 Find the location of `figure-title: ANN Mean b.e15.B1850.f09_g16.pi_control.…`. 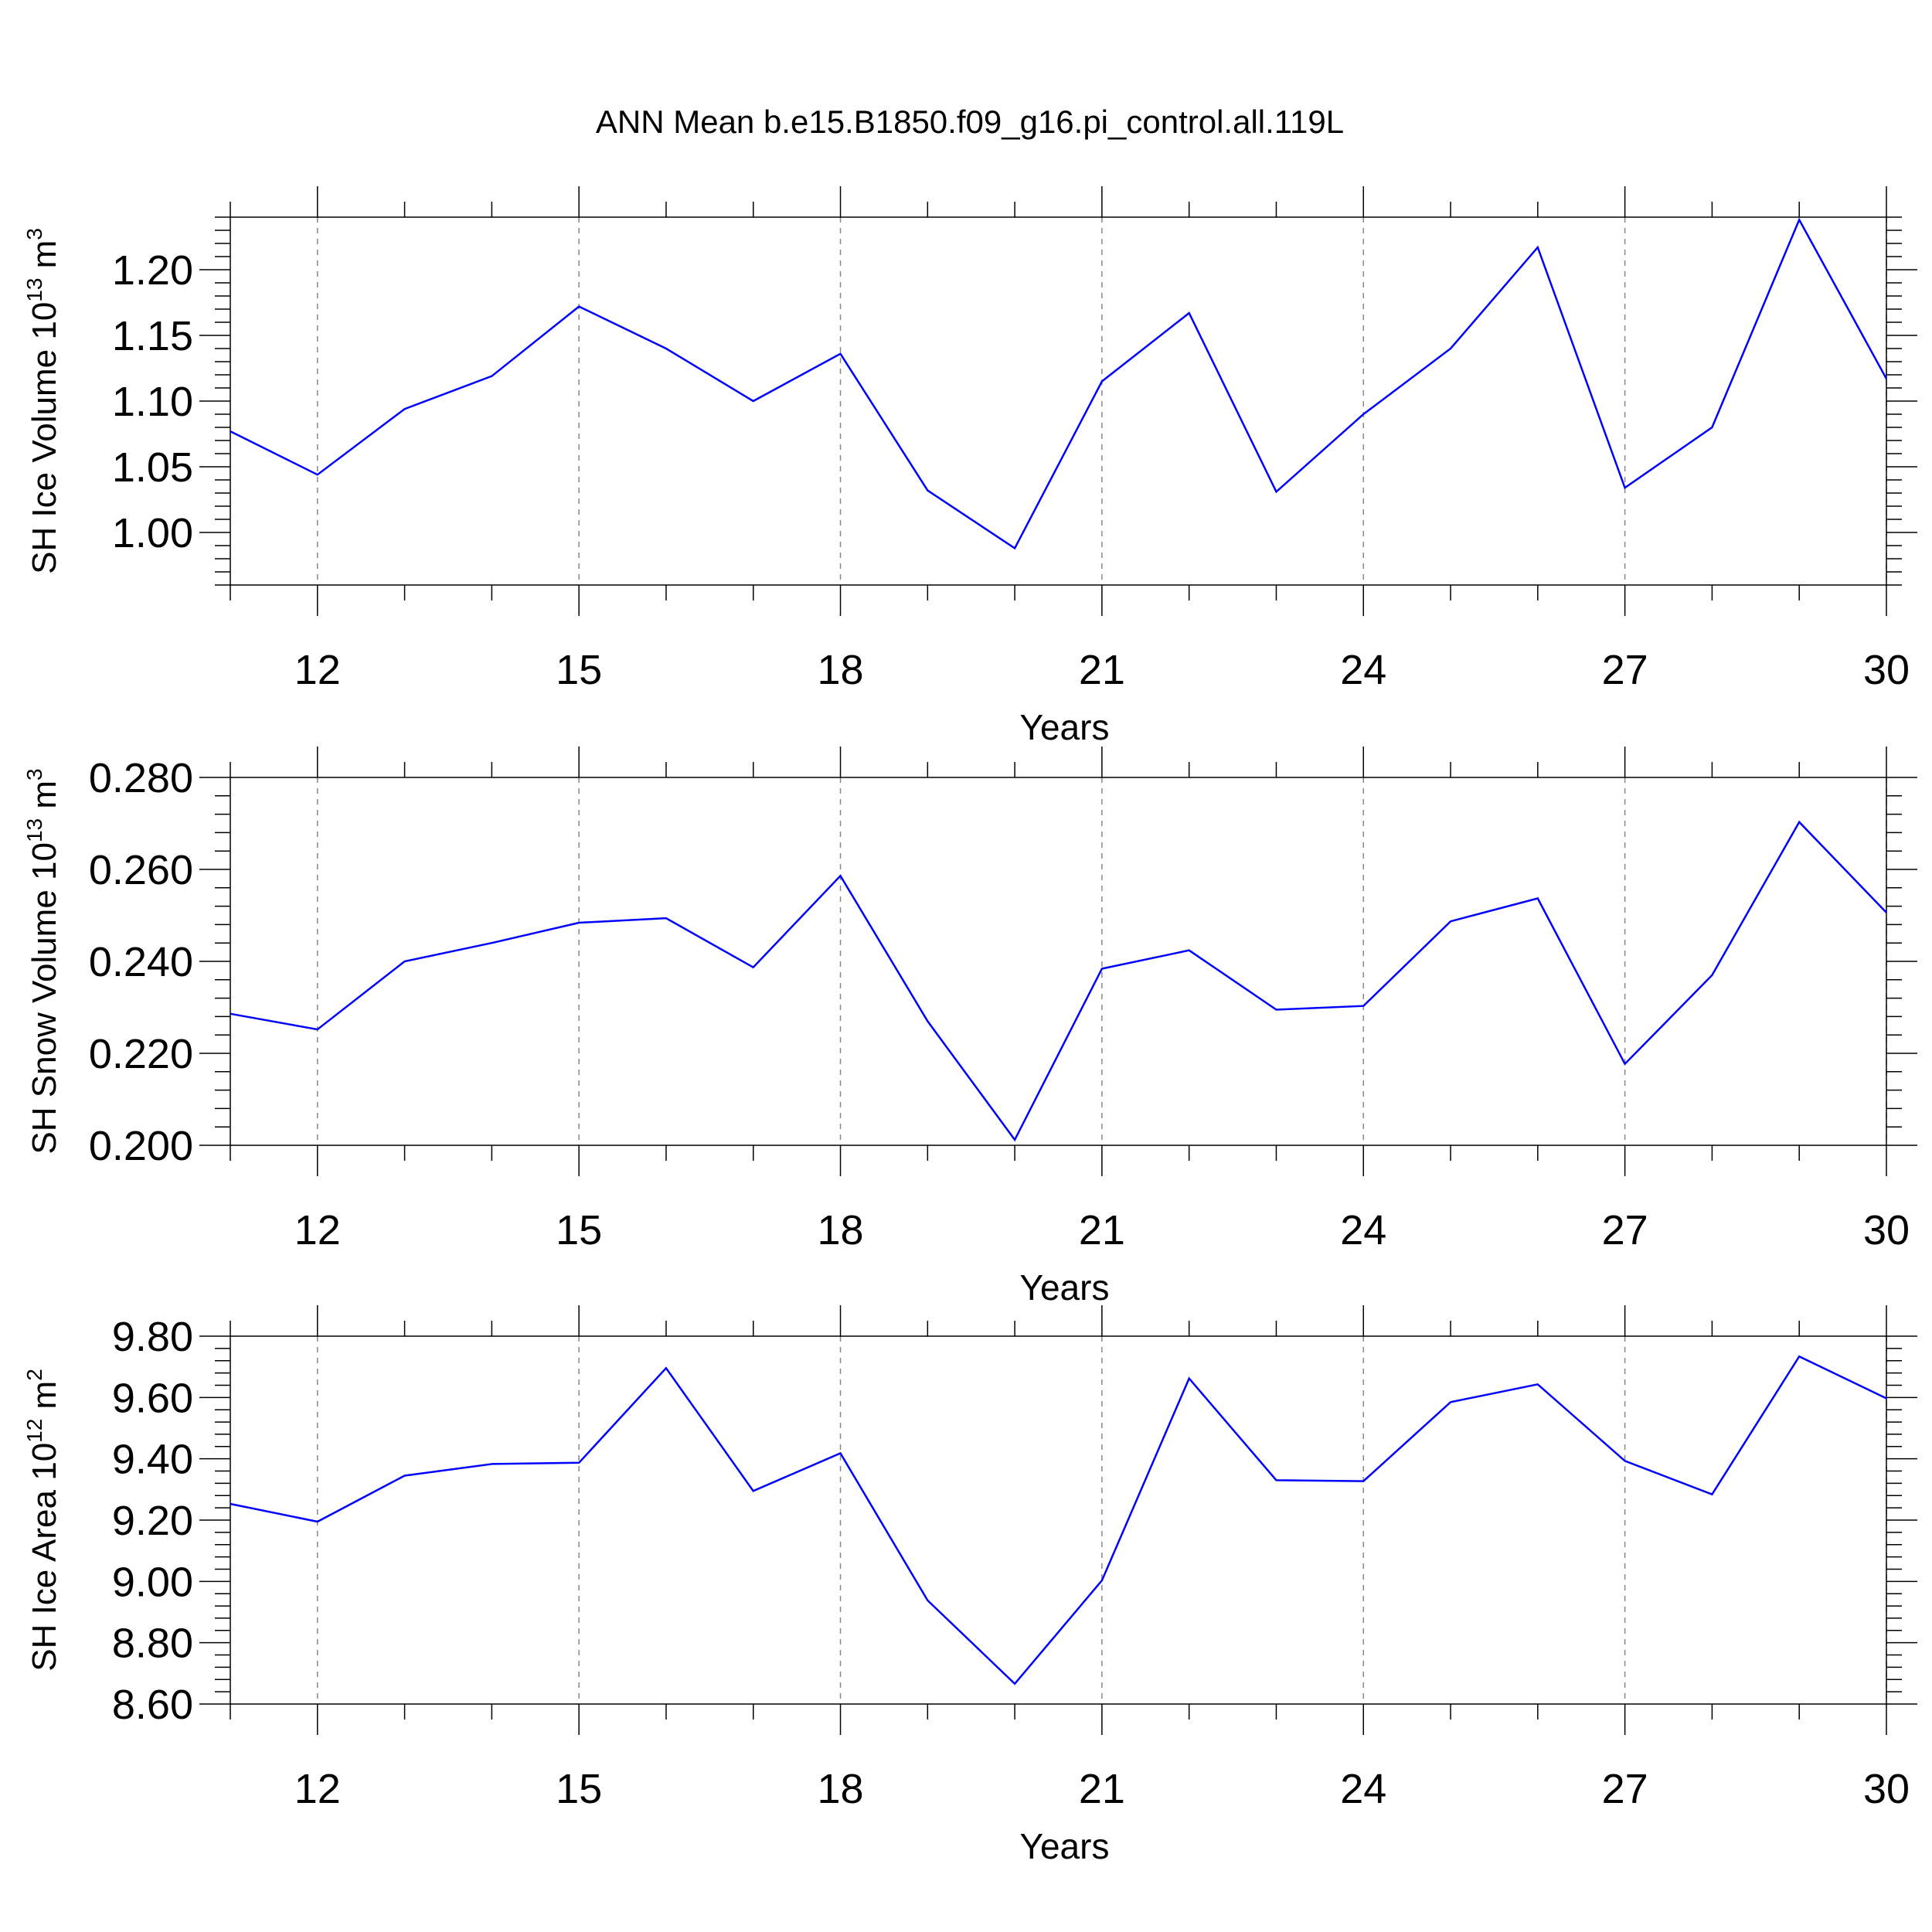

figure-title: ANN Mean b.e15.B1850.f09_g16.pi_control.… is located at coordinates (970, 122).